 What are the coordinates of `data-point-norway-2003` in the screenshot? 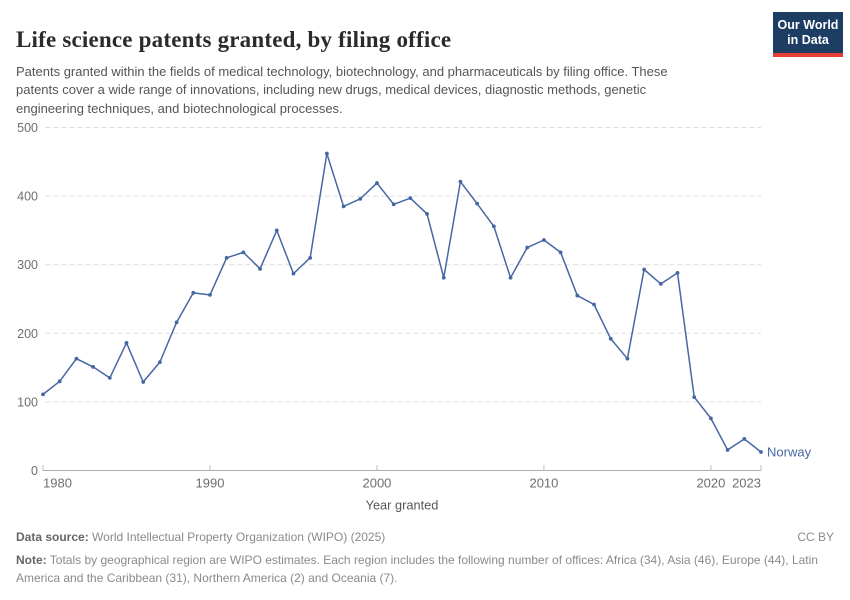 It's located at (427, 214).